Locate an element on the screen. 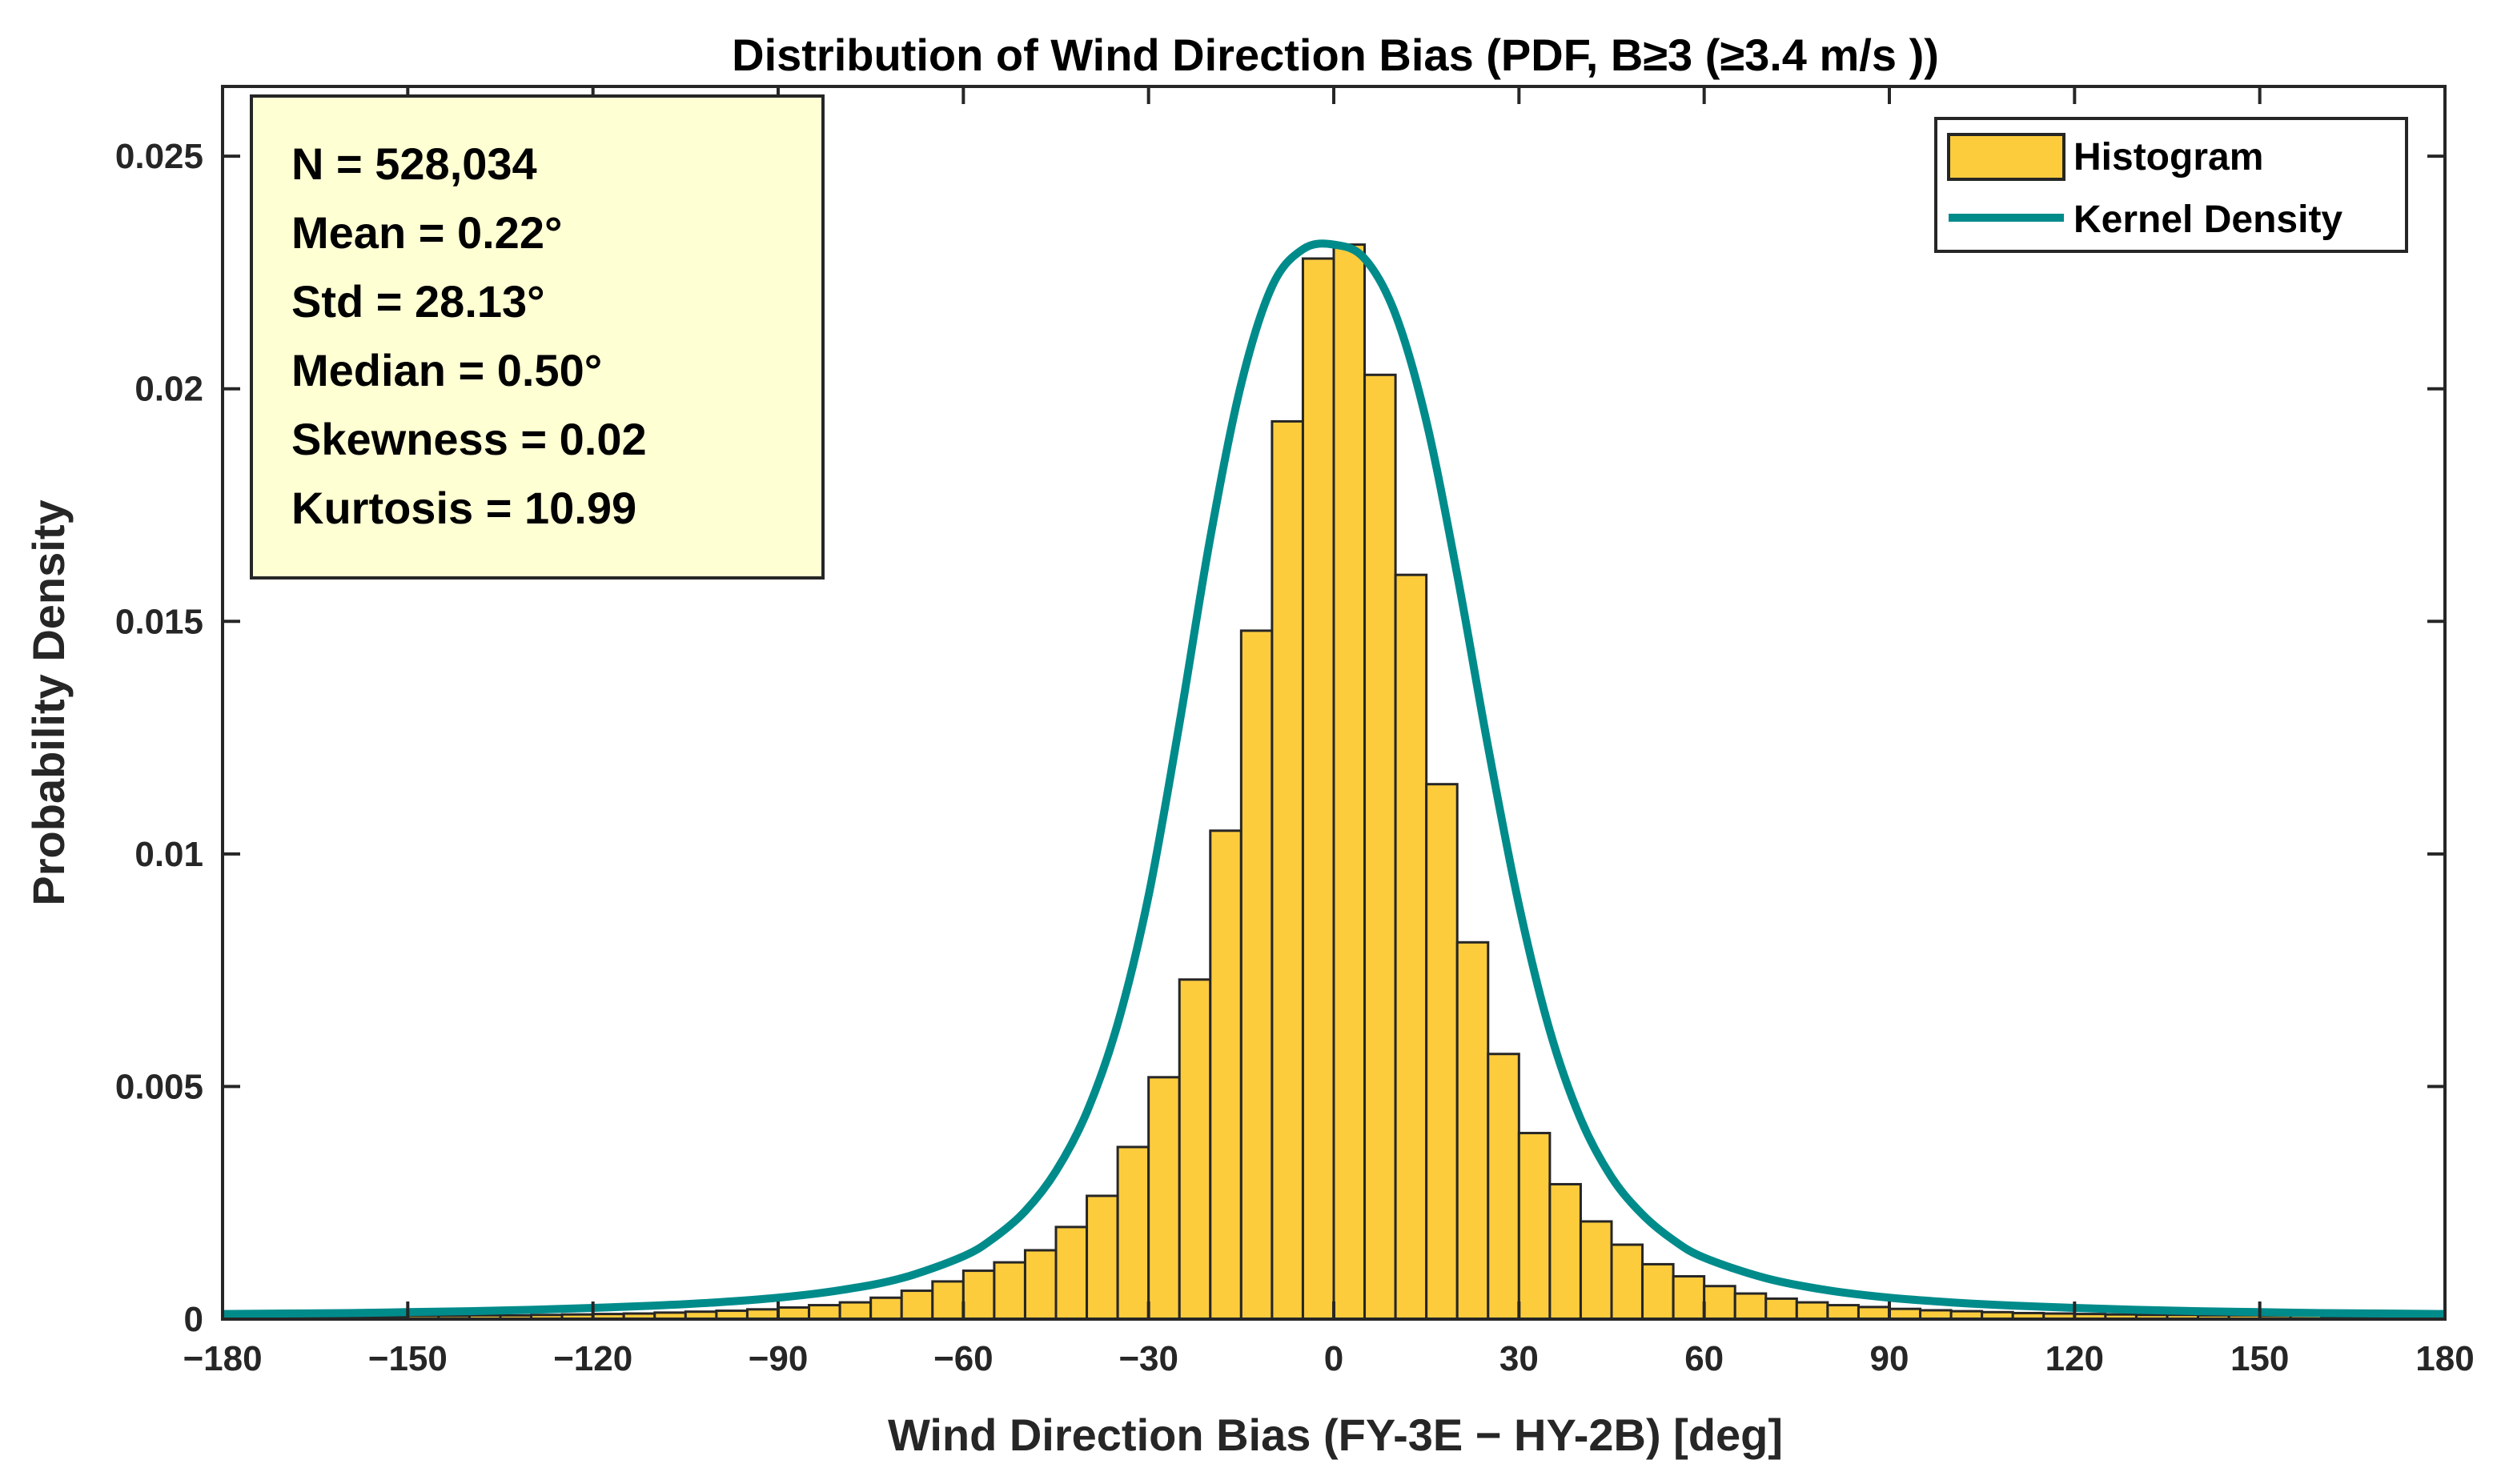  x-tick-label: 30 is located at coordinates (1519, 1358).